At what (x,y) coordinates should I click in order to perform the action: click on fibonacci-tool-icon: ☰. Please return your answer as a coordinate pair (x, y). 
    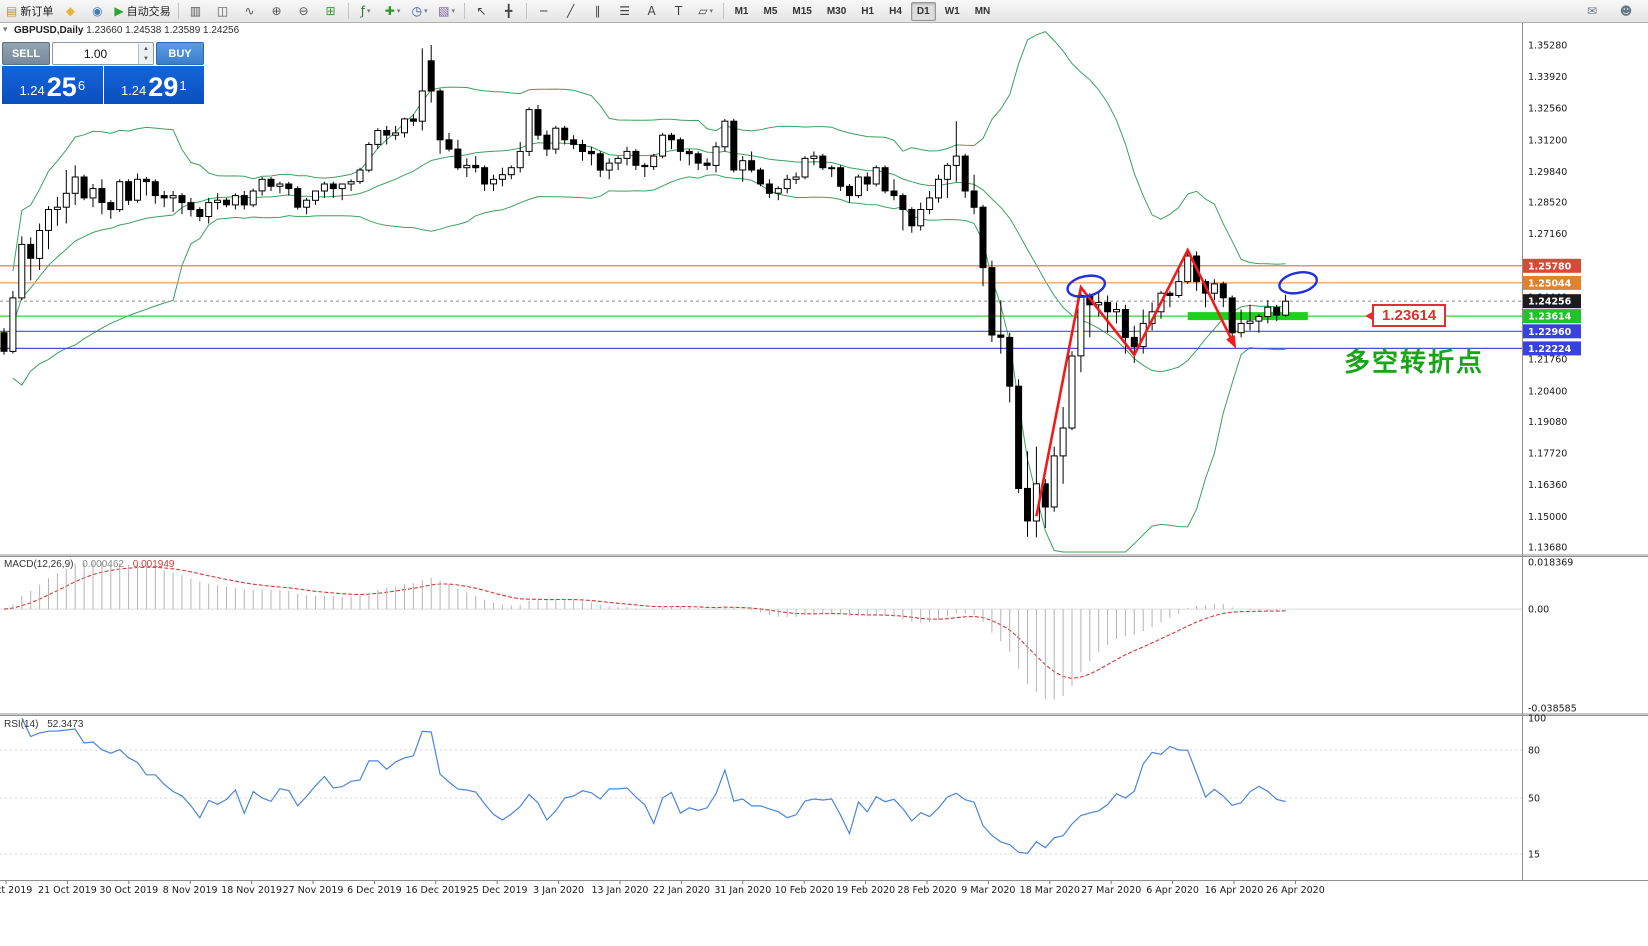
    Looking at the image, I should click on (624, 11).